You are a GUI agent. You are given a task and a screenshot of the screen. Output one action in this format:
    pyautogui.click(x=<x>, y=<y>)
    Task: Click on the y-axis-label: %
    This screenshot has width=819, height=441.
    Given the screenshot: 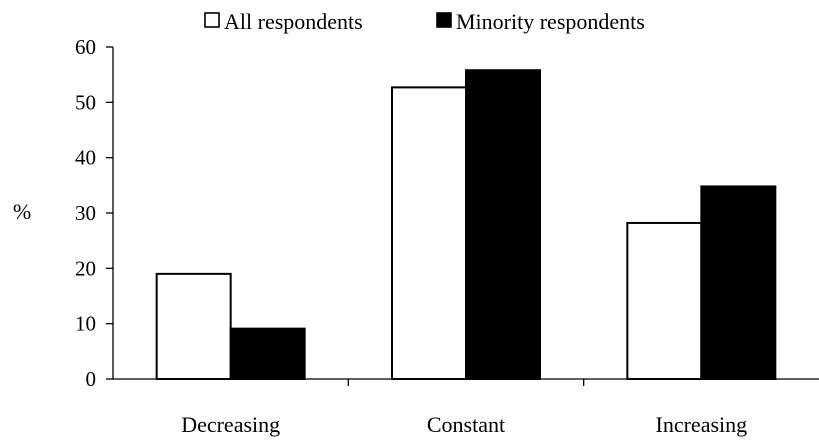 What is the action you would take?
    pyautogui.click(x=22, y=211)
    